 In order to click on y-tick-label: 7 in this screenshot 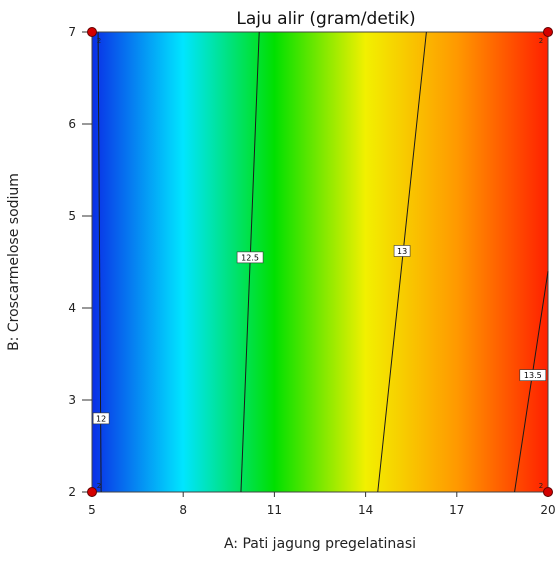, I will do `click(72, 32)`.